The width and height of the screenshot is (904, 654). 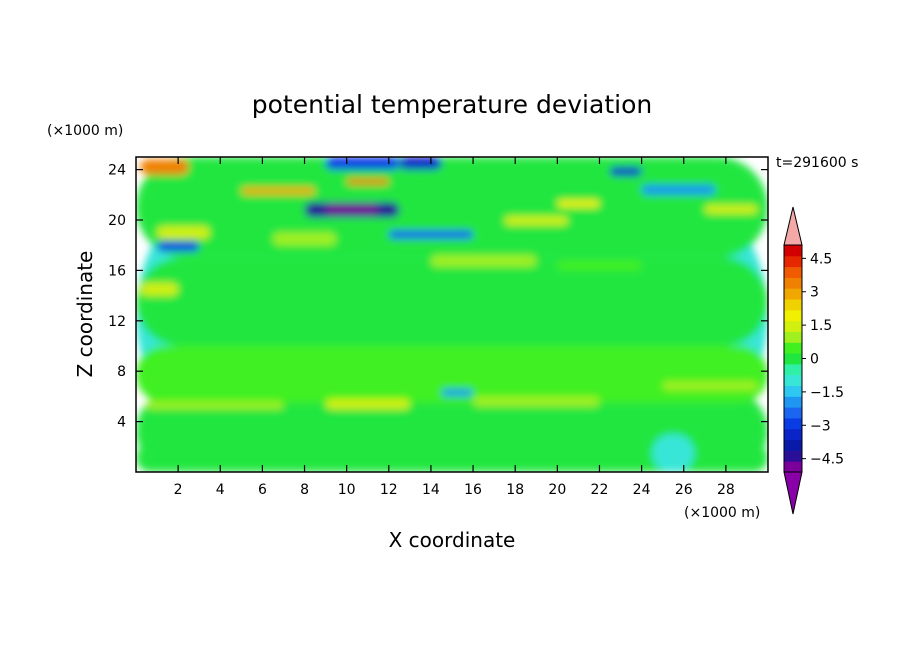 I want to click on y-tick-label: 4, so click(x=121, y=423).